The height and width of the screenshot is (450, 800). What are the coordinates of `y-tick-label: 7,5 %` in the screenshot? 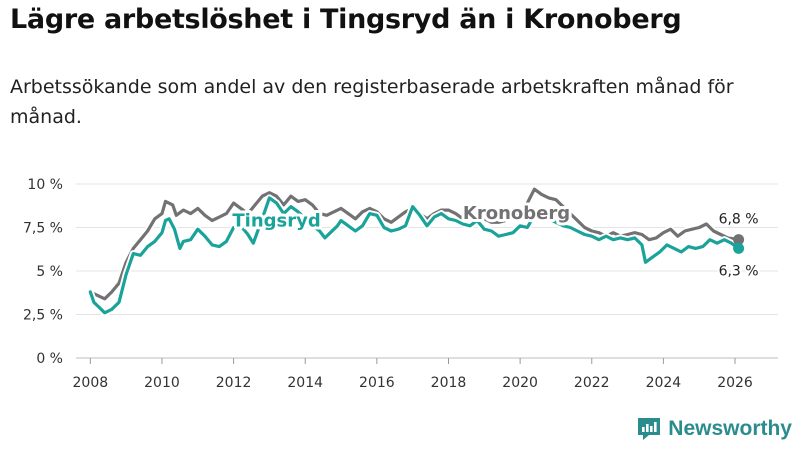 It's located at (43, 229).